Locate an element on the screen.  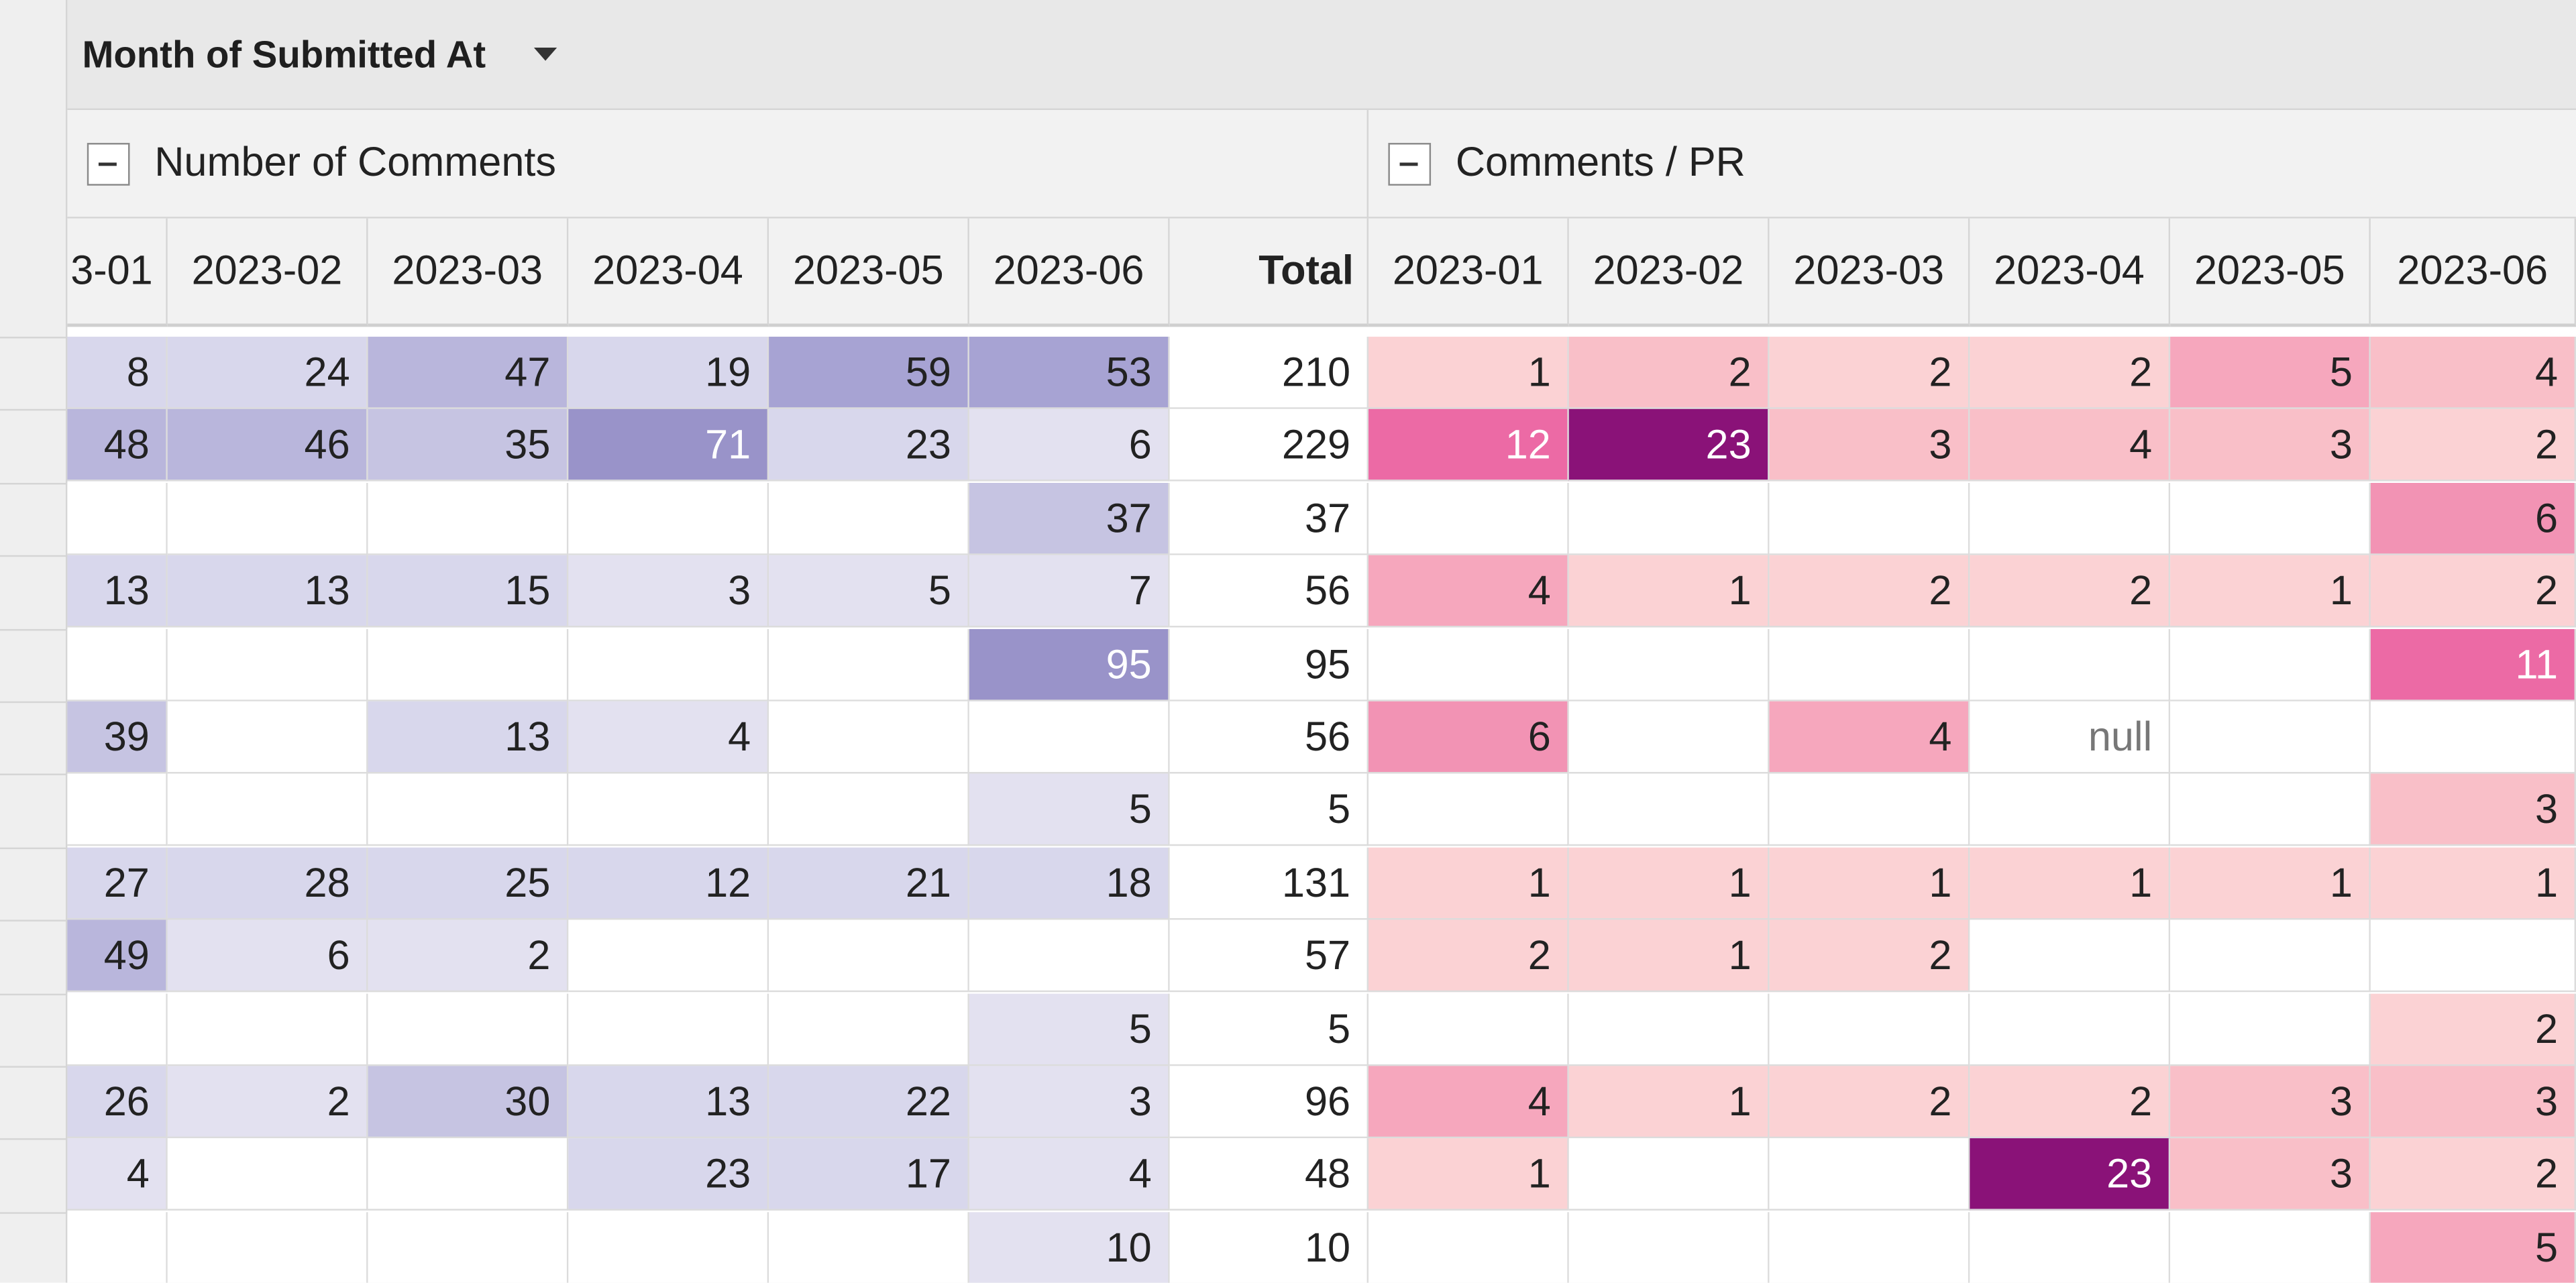
data-cell: 39 is located at coordinates (117, 738).